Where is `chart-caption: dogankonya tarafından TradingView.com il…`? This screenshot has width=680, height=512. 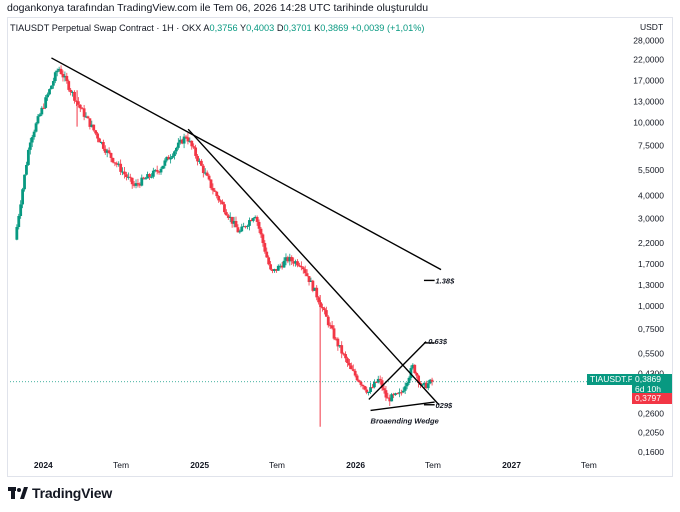
chart-caption: dogankonya tarafından TradingView.com il… is located at coordinates (218, 8).